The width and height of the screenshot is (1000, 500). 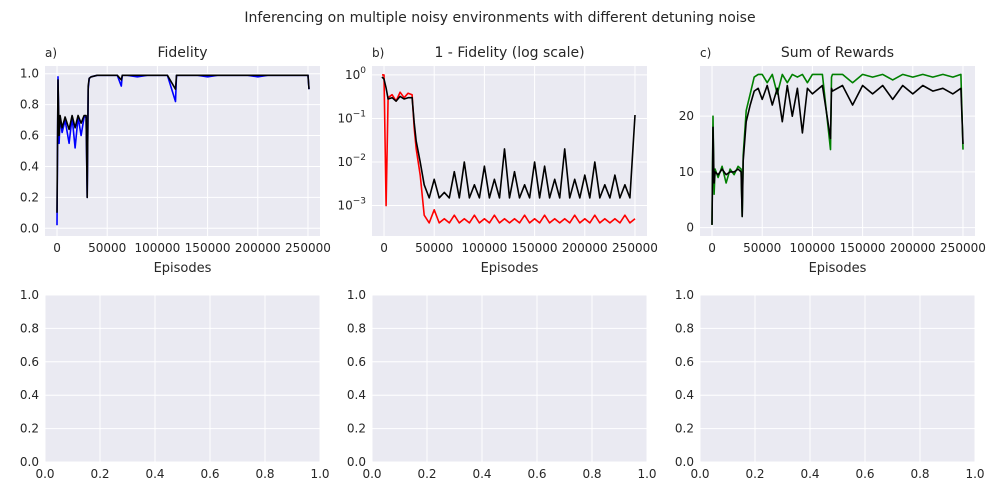 What do you see at coordinates (686, 172) in the screenshot?
I see `y-tick-label: 10` at bounding box center [686, 172].